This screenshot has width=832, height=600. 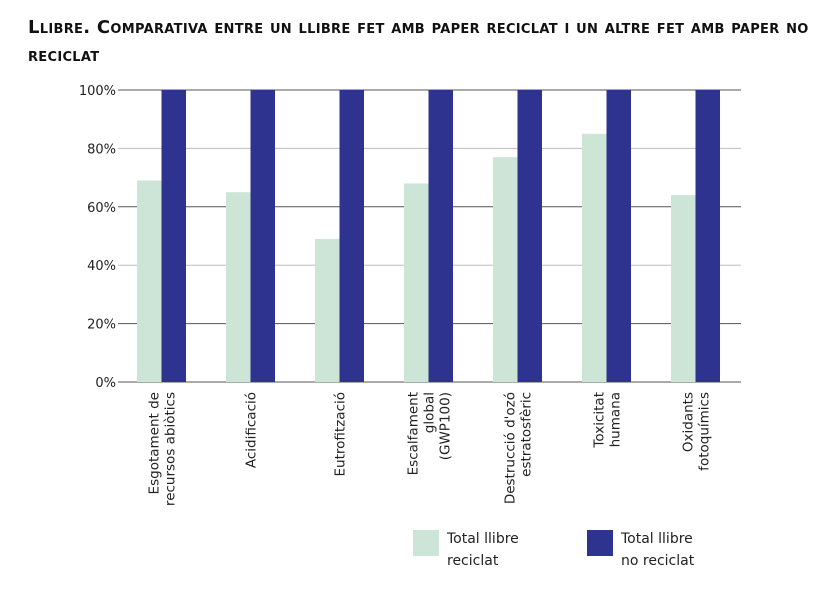 I want to click on legend-item-reciclat: Total llibre reciclat, so click(x=485, y=550).